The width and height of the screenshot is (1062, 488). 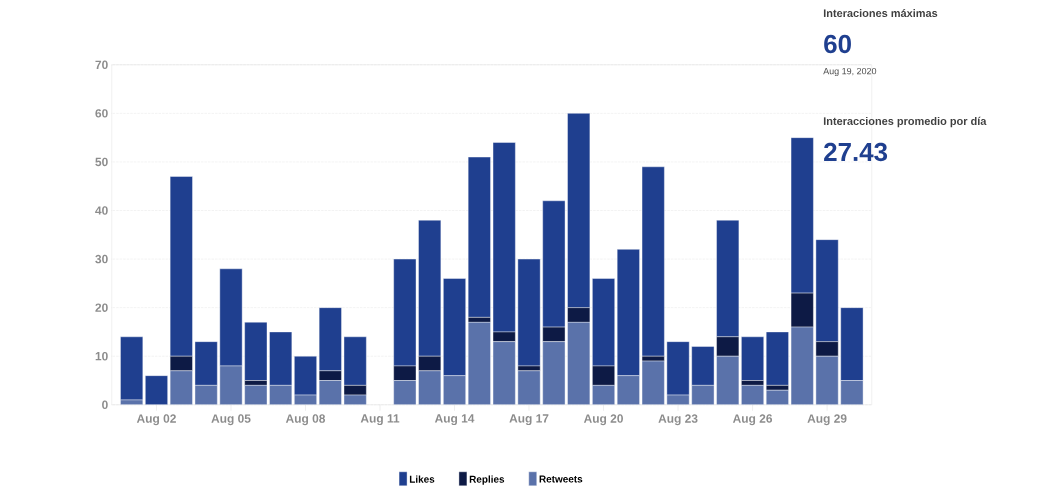 I want to click on x-tick-label: Aug 11, so click(x=380, y=420).